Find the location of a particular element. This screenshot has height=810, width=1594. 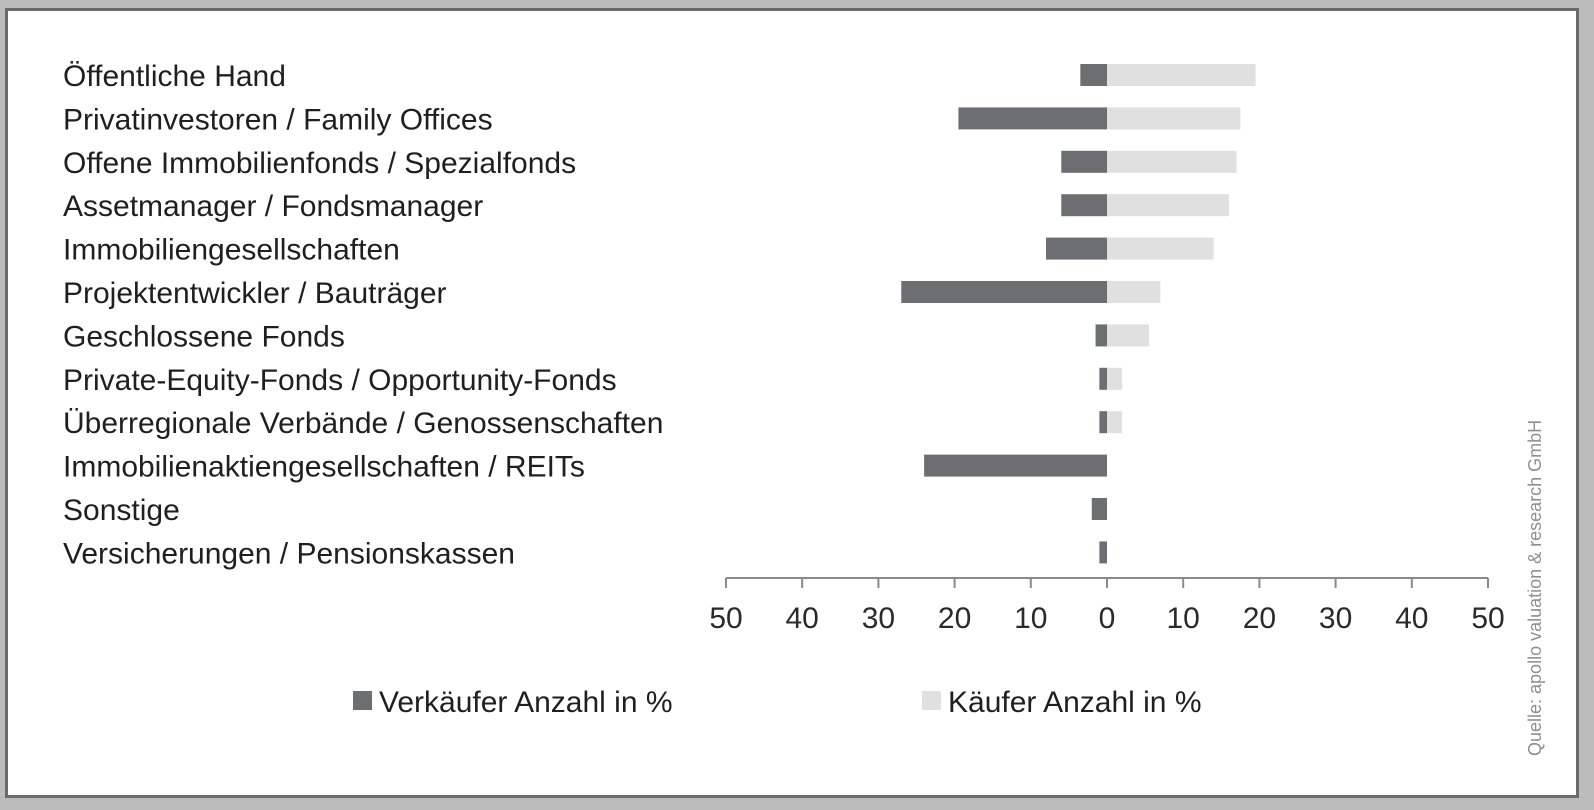

legend-swatch-verkaeufer is located at coordinates (362, 700).